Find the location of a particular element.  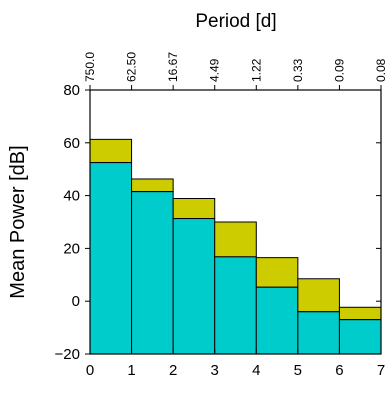

x-tick-label: 0 is located at coordinates (90, 370).